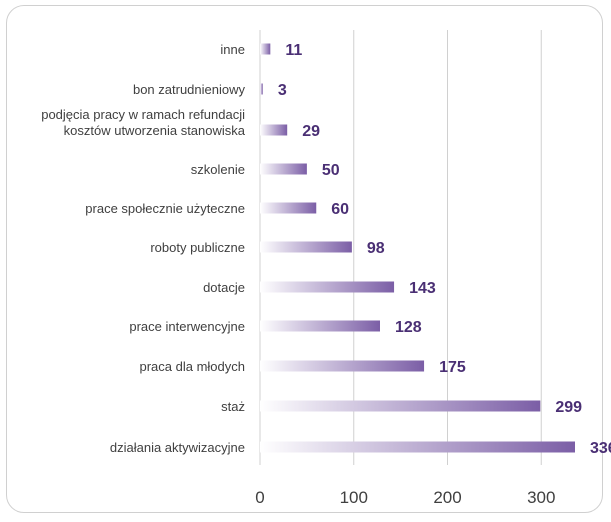 The height and width of the screenshot is (522, 611). I want to click on value-label-7: 50, so click(331, 170).